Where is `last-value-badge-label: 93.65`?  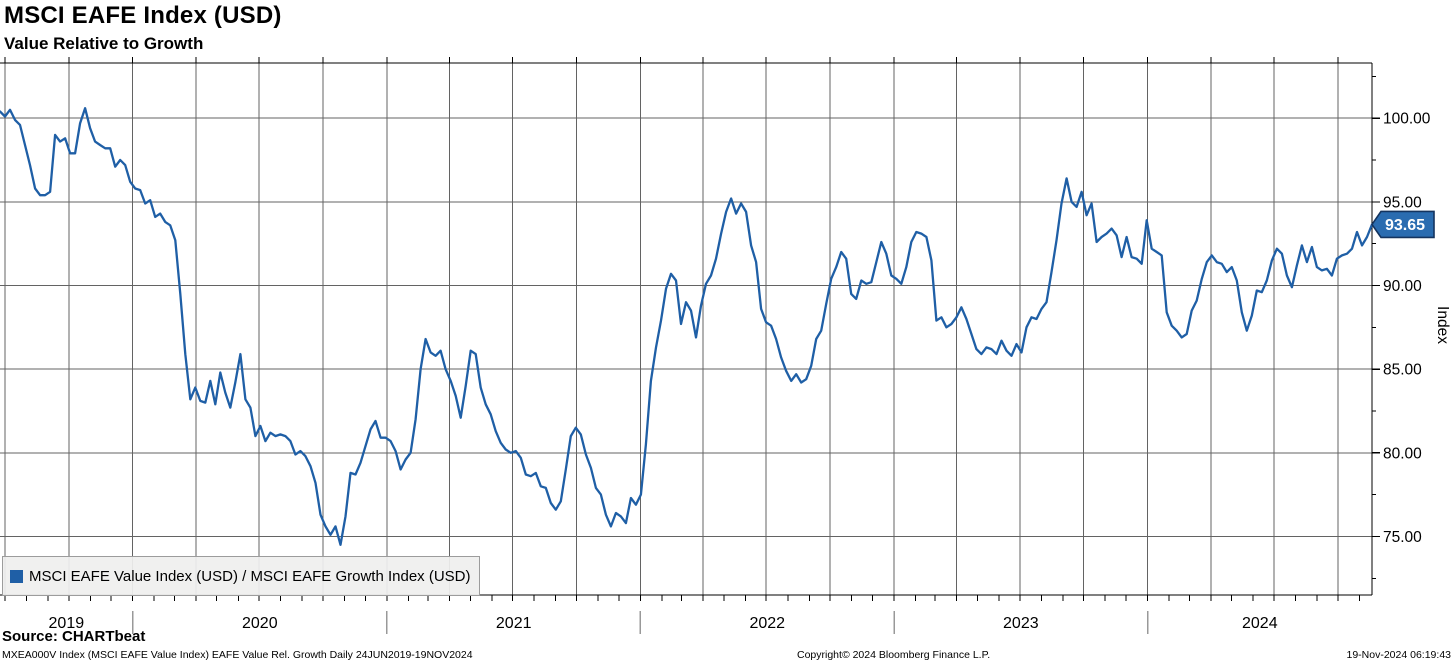
last-value-badge-label: 93.65 is located at coordinates (1405, 225).